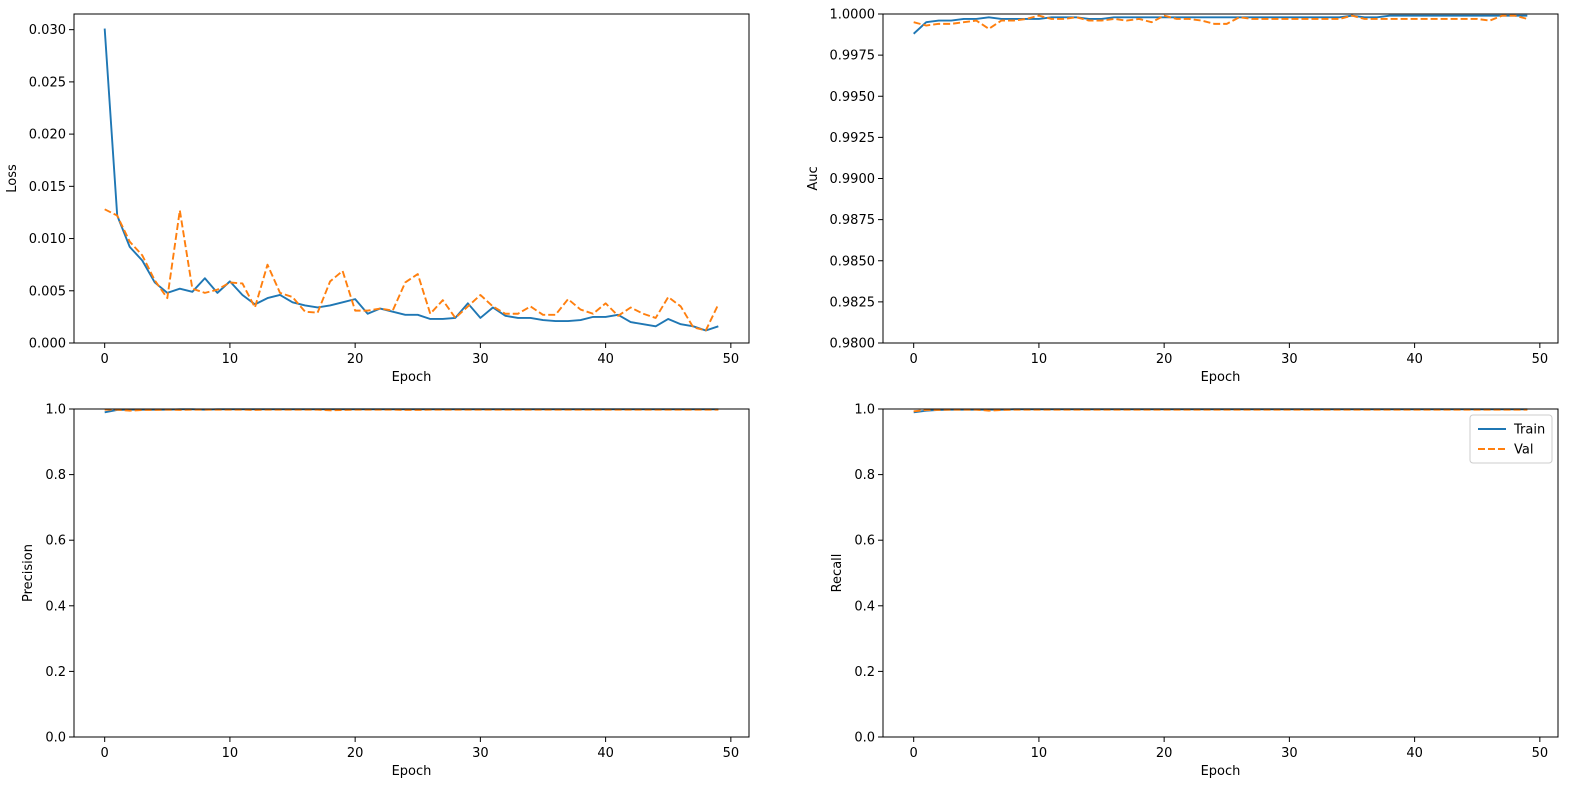 This screenshot has width=1573, height=790. Describe the element at coordinates (1220, 410) in the screenshot. I see `recall-val-line` at that location.